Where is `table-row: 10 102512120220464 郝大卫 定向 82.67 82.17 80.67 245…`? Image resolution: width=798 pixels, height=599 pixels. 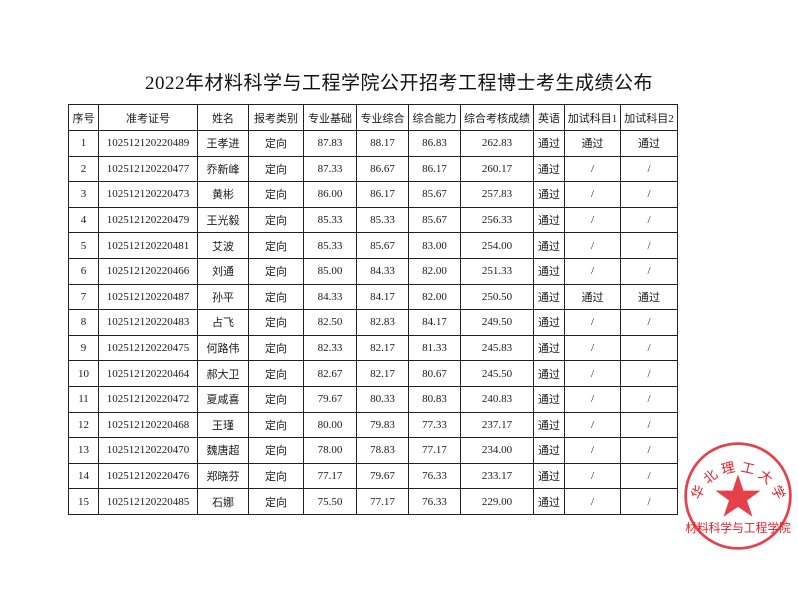 table-row: 10 102512120220464 郝大卫 定向 82.67 82.17 80.67 245… is located at coordinates (373, 373).